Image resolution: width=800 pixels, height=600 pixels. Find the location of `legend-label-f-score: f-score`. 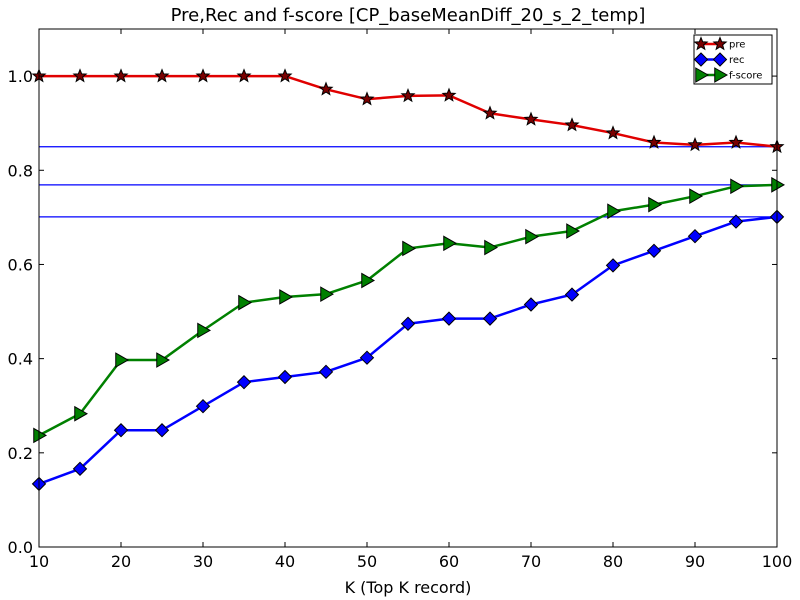

legend-label-f-score: f-score is located at coordinates (745, 76).